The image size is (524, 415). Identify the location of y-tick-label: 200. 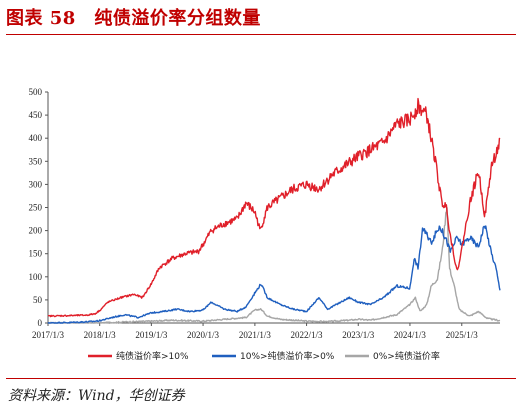
(36, 231).